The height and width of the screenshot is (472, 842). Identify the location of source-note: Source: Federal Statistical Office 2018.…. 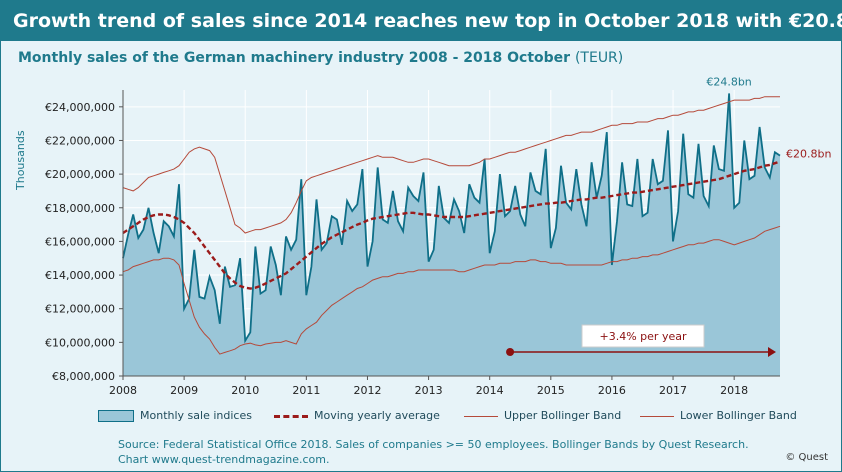
(433, 452).